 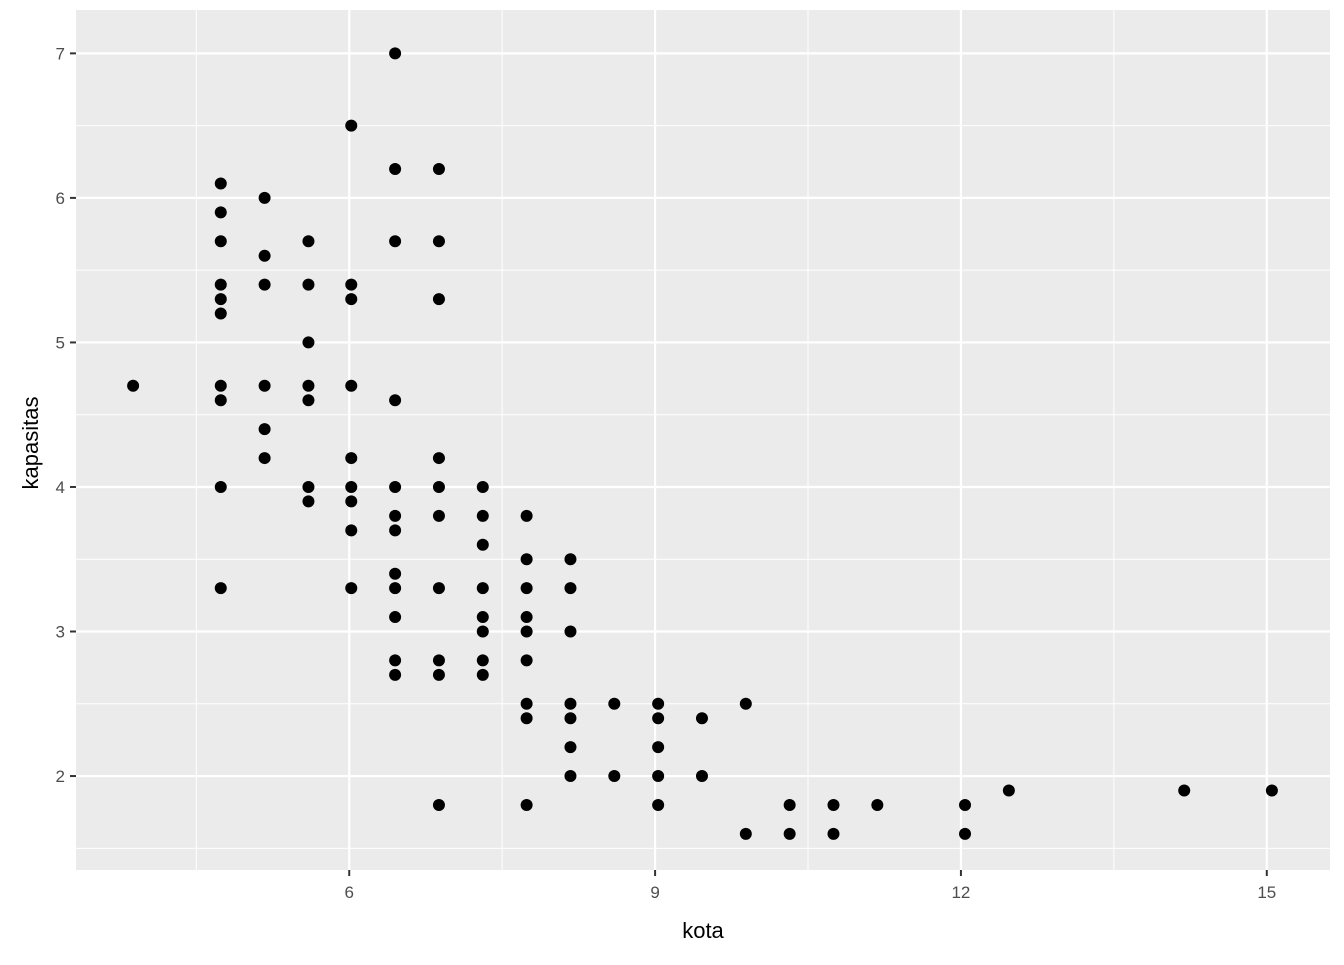 What do you see at coordinates (654, 892) in the screenshot?
I see `x-tick-label: 9` at bounding box center [654, 892].